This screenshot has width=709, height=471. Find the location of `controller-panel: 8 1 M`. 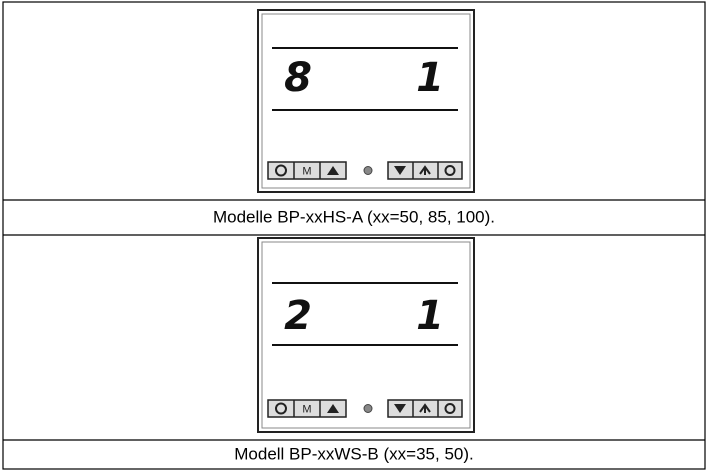

controller-panel: 8 1 M is located at coordinates (366, 101).